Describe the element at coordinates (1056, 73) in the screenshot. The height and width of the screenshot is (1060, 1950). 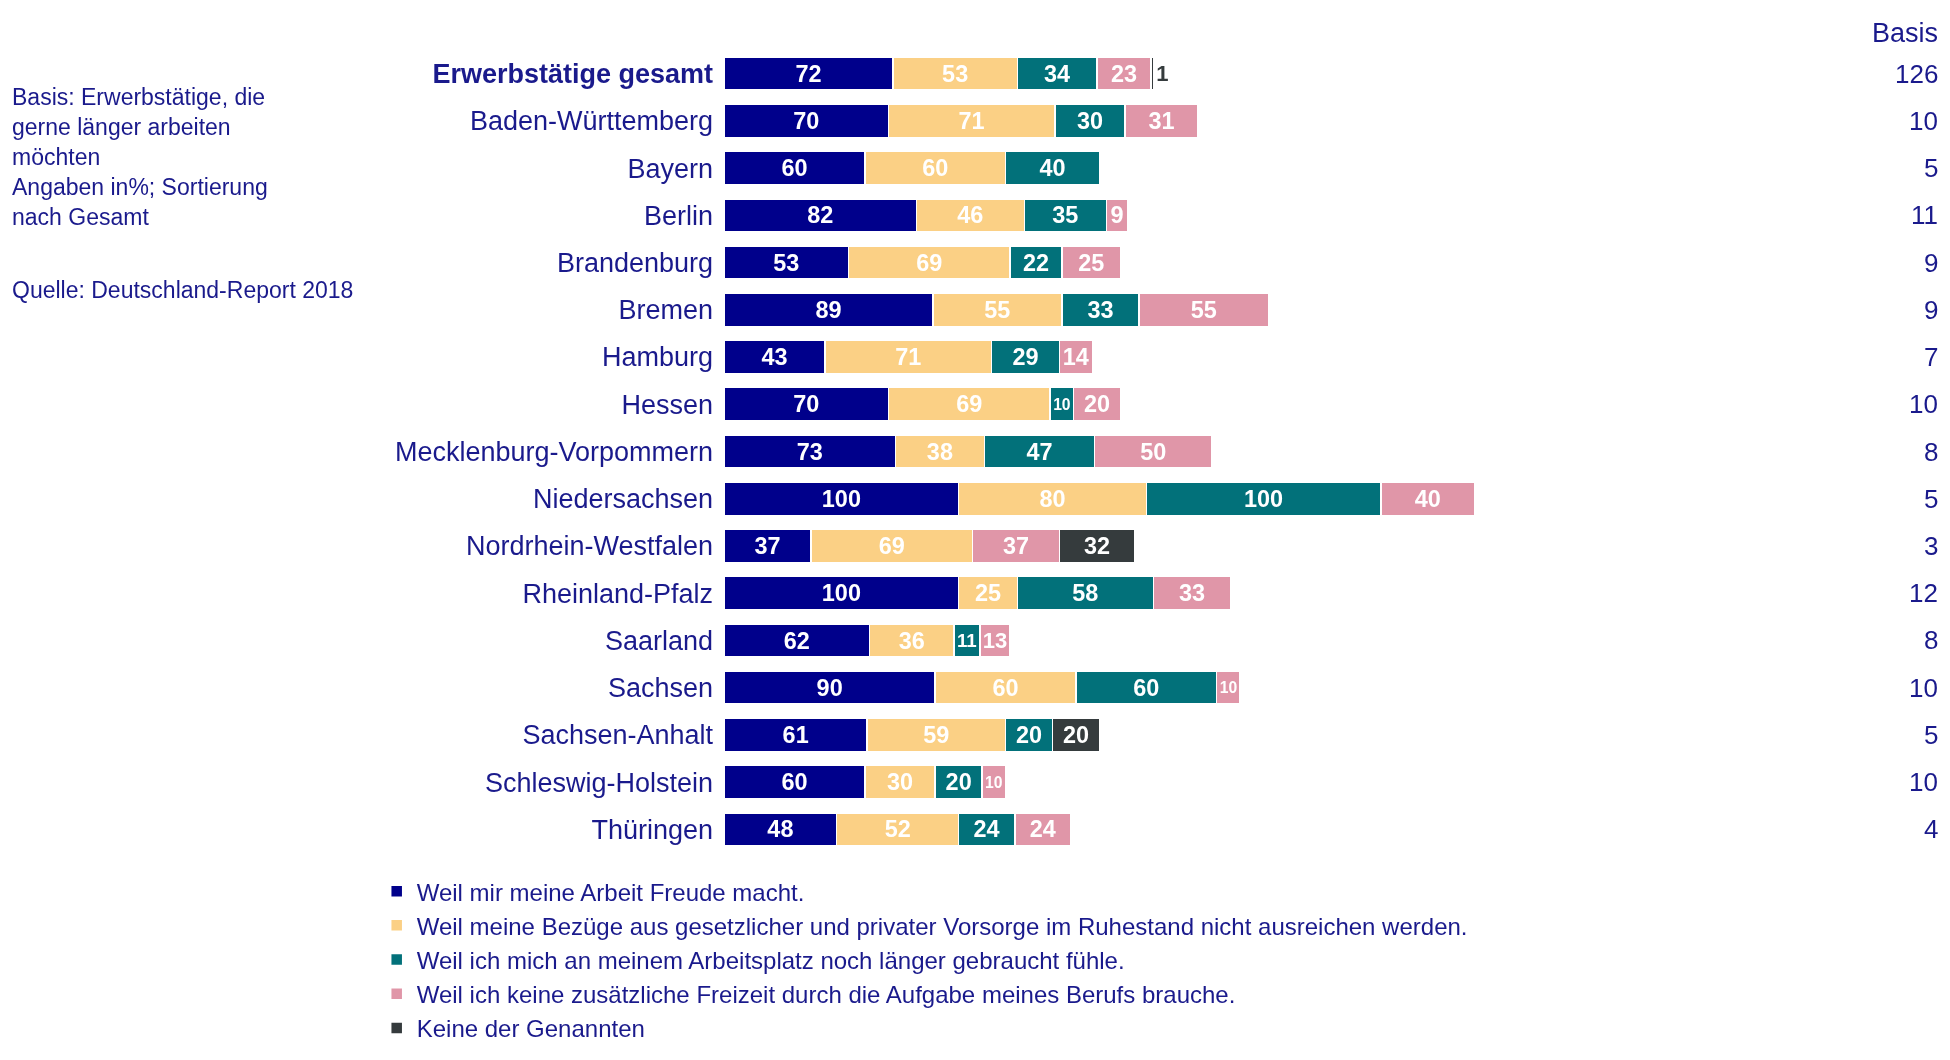
I see `data-label: 34` at that location.